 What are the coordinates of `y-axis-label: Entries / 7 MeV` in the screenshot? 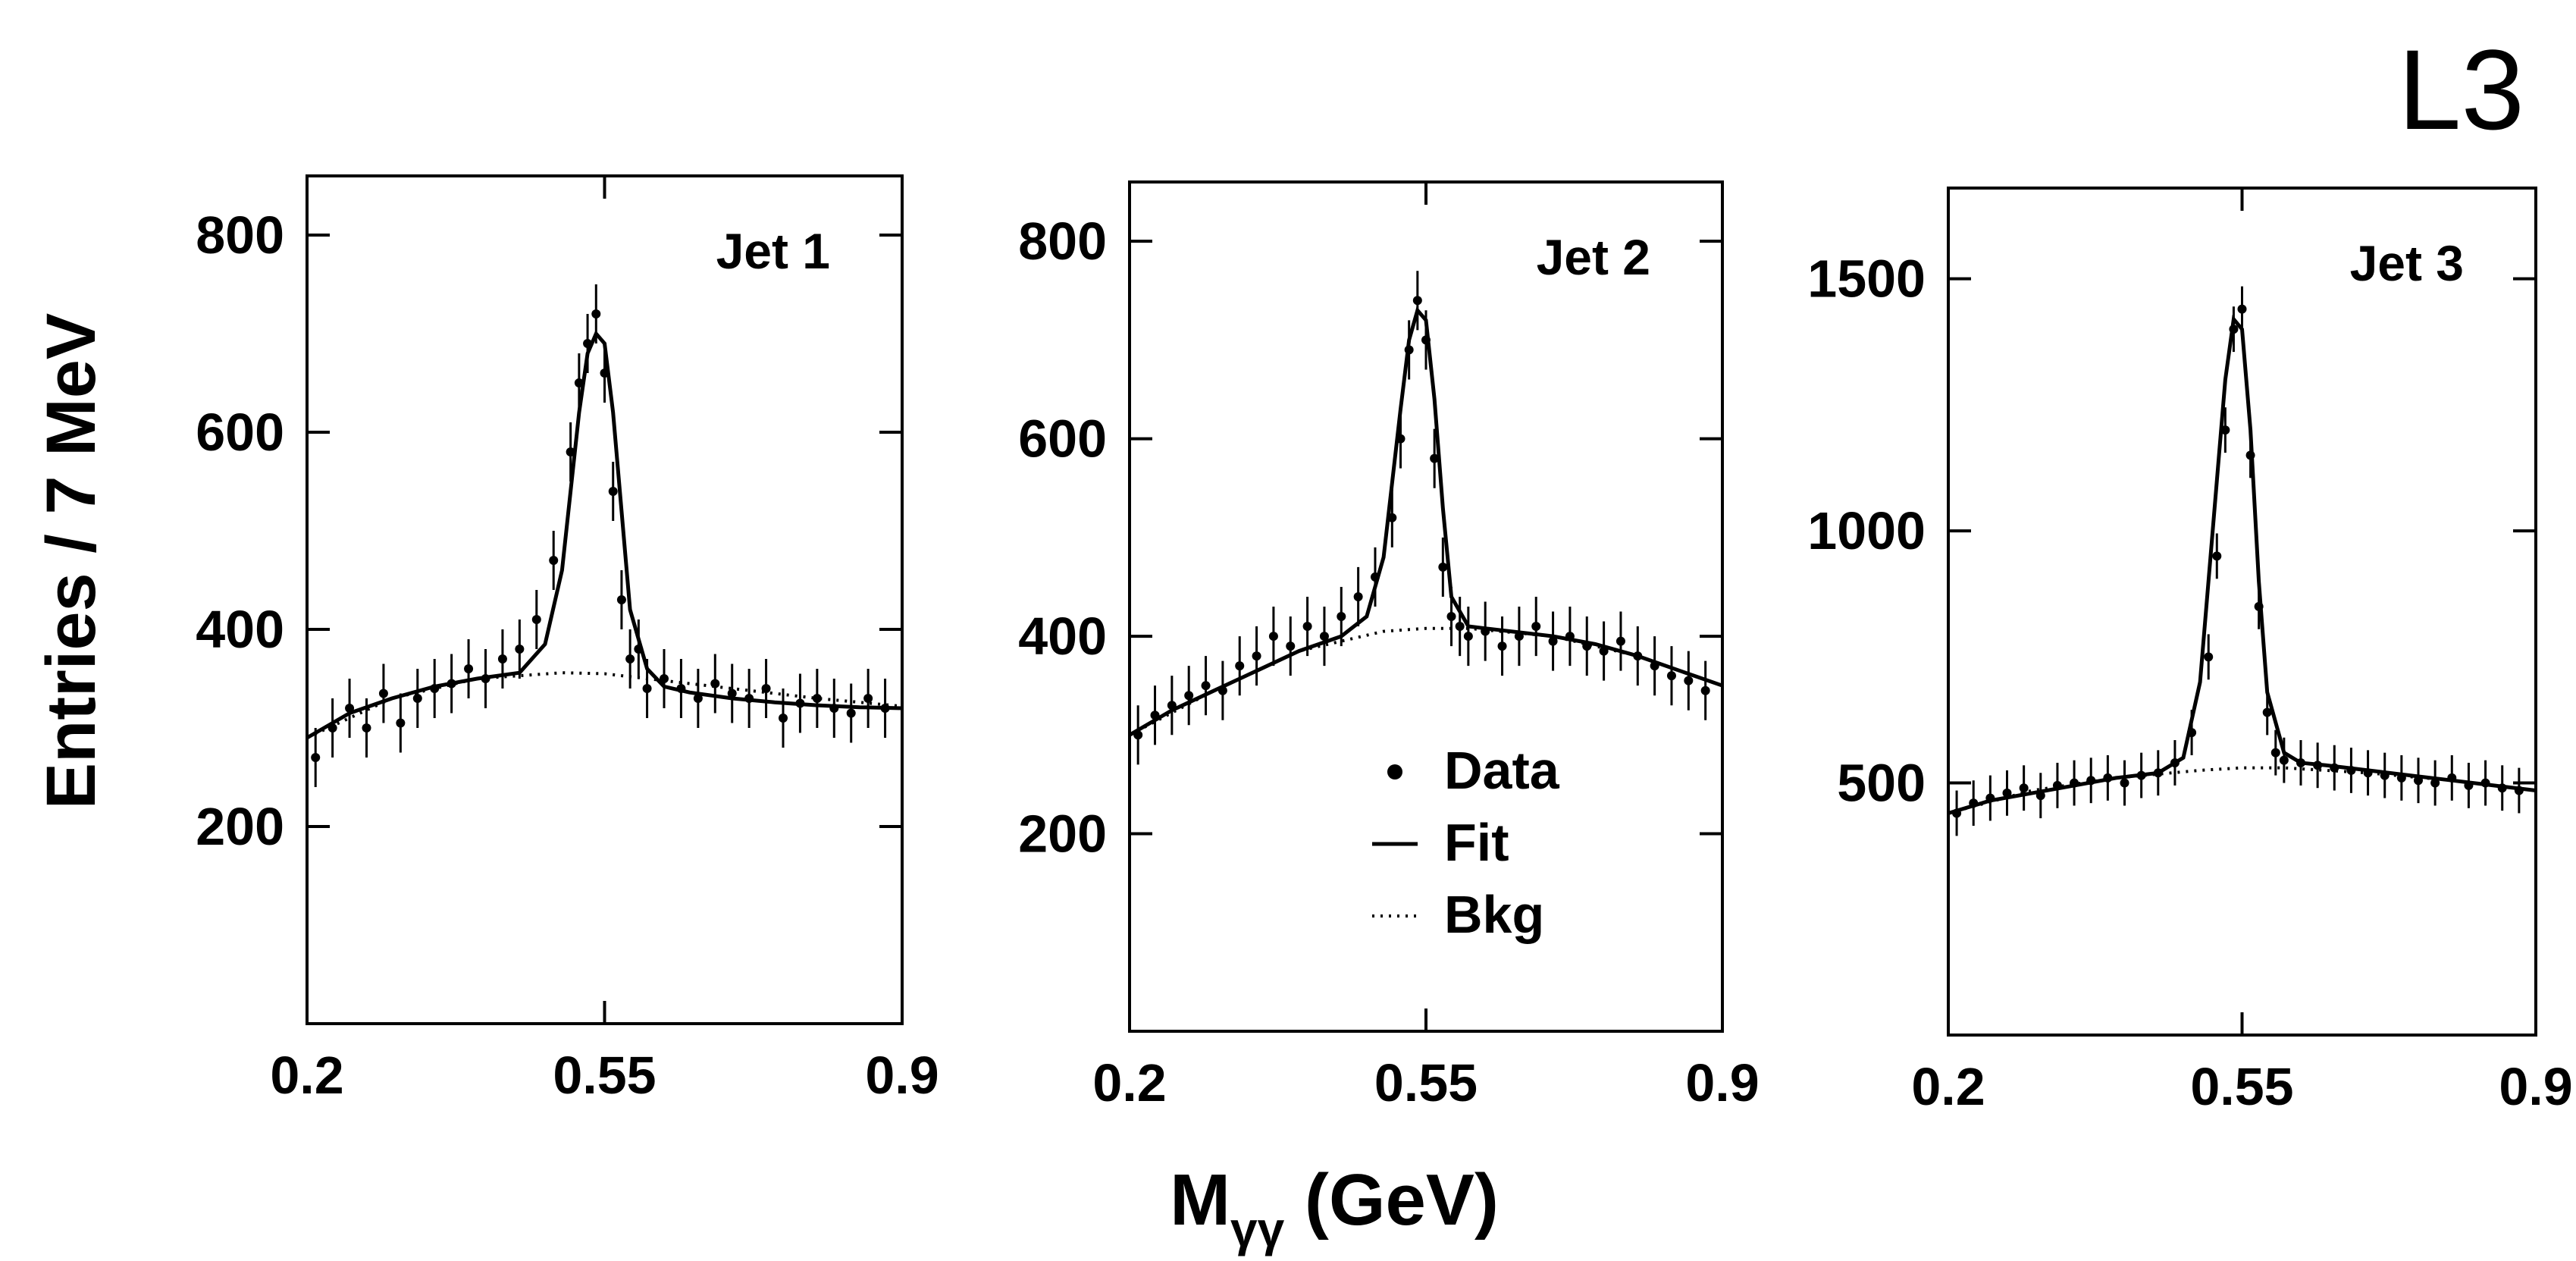 It's located at (71, 561).